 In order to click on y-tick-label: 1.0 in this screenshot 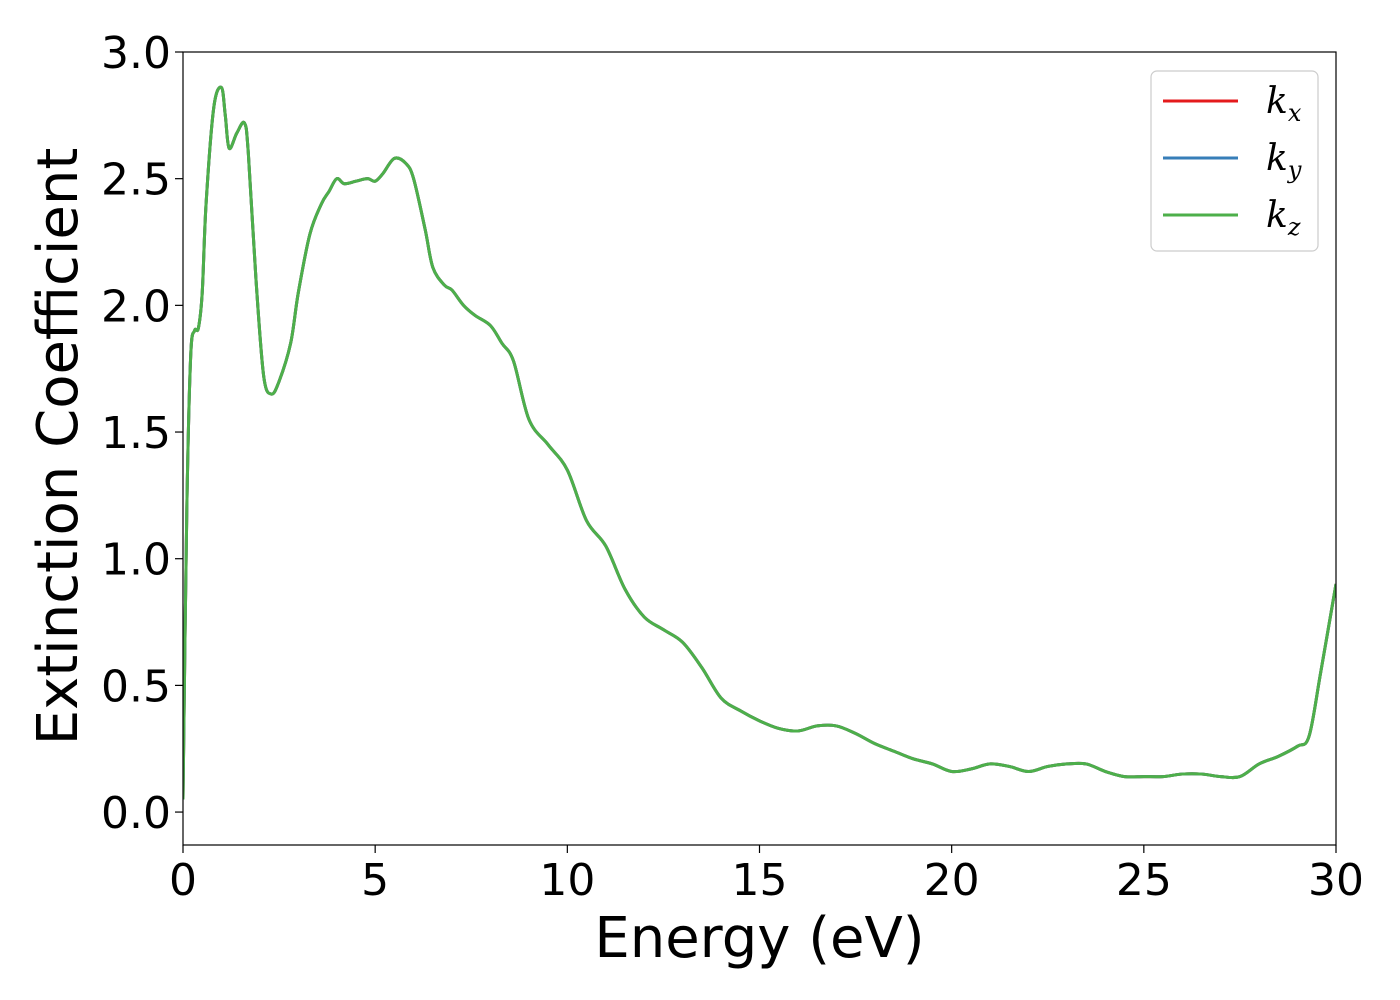, I will do `click(136, 560)`.